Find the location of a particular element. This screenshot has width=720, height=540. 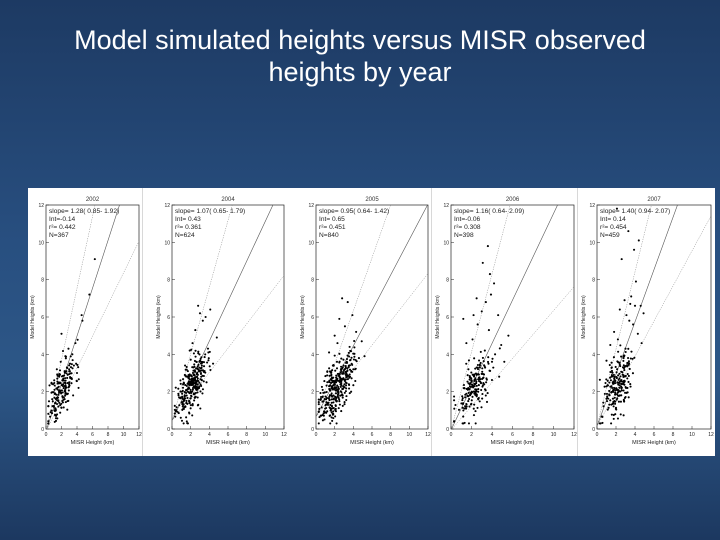

fit-stat-text: N=840 is located at coordinates (329, 235).